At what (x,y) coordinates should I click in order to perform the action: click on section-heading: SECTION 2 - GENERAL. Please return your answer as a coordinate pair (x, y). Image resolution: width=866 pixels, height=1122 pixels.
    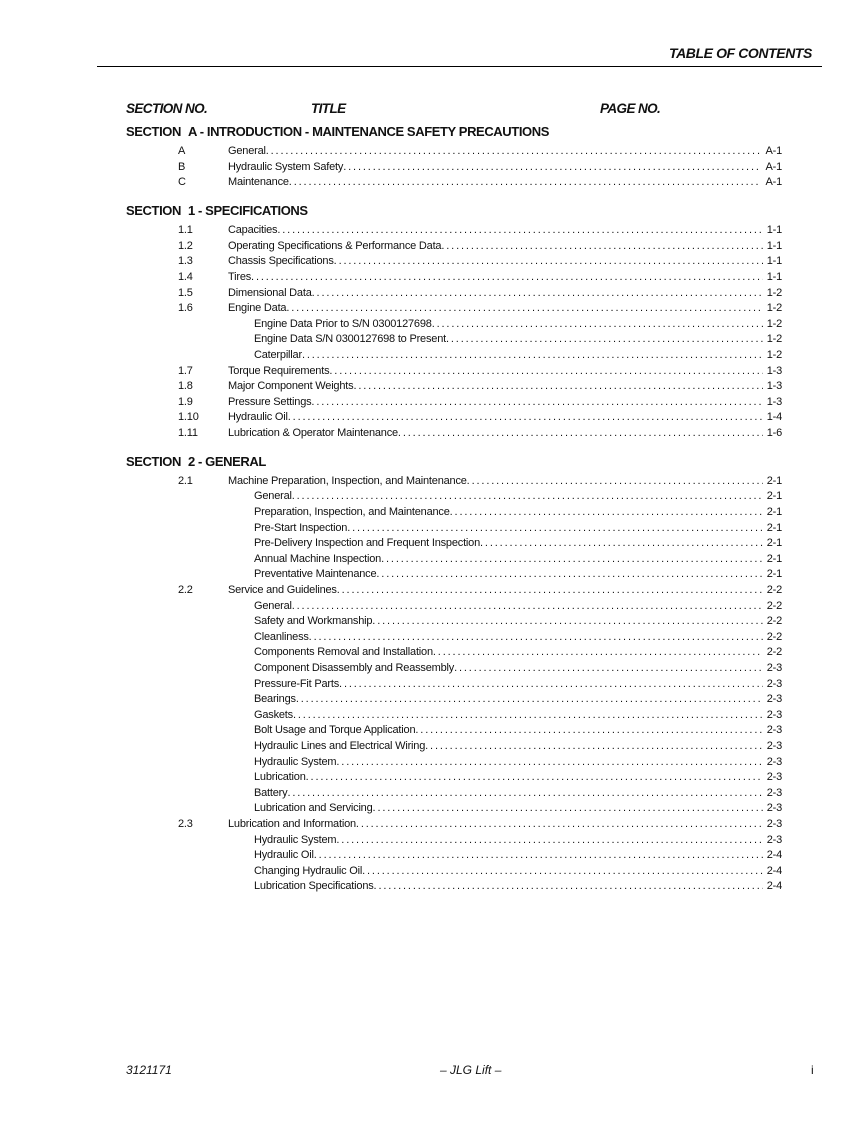
    Looking at the image, I should click on (454, 462).